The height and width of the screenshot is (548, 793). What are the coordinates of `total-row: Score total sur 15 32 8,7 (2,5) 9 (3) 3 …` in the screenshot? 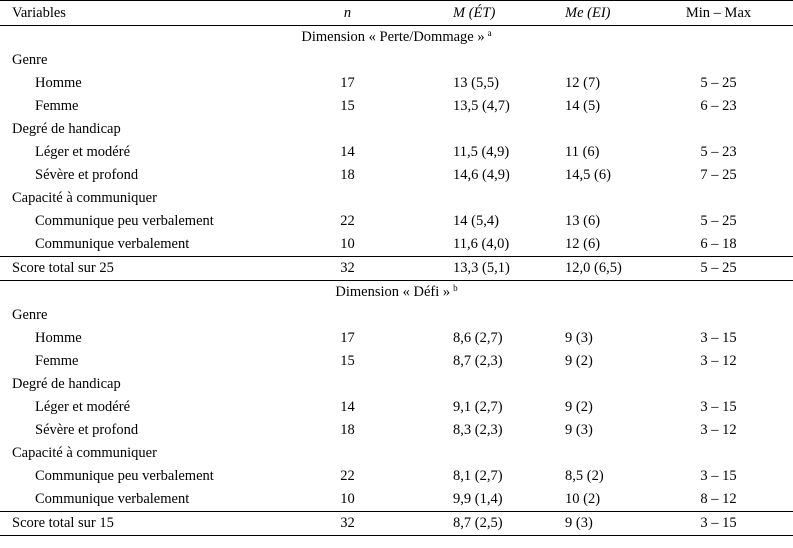 It's located at (396, 523).